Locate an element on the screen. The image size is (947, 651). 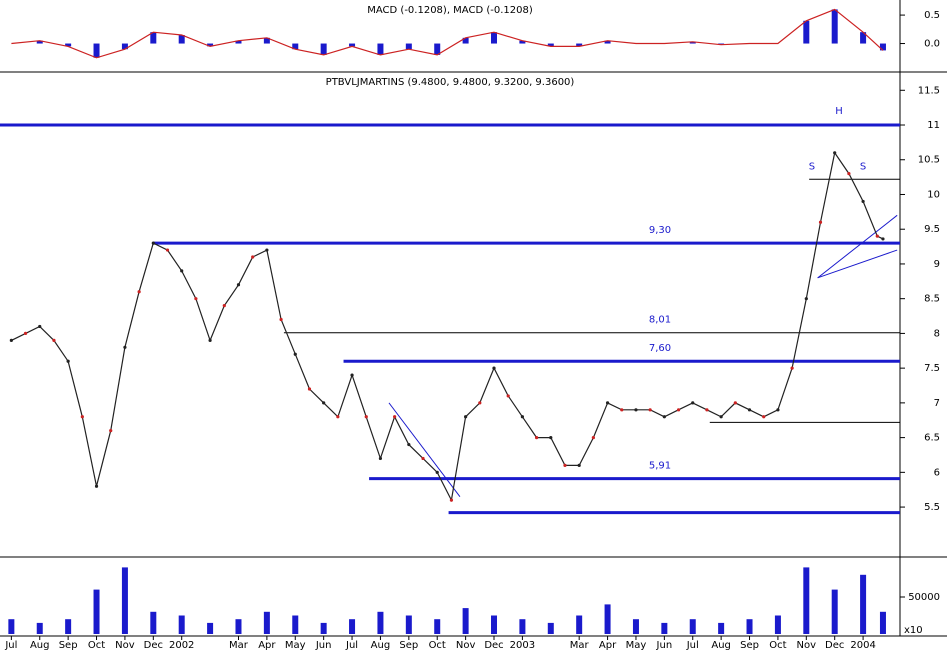
macd-line is located at coordinates (447, 33).